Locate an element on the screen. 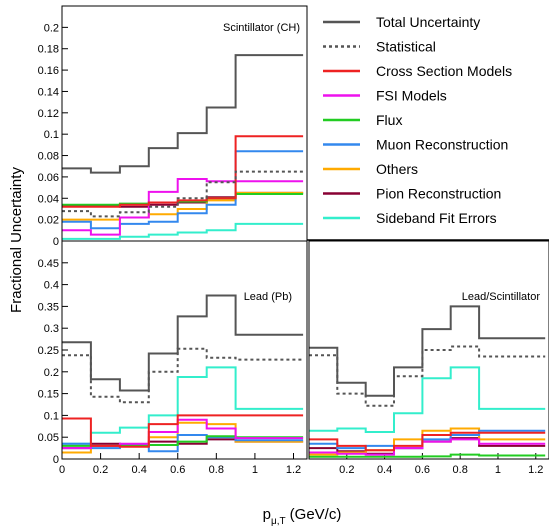 The image size is (549, 531). series-flux is located at coordinates (427, 455).